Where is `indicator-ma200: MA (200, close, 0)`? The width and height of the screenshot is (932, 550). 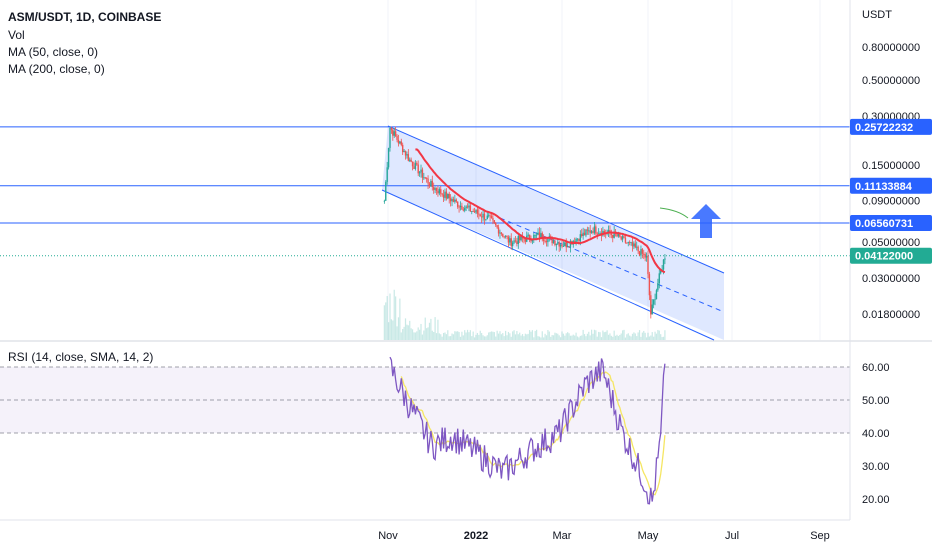 indicator-ma200: MA (200, close, 0) is located at coordinates (56, 69).